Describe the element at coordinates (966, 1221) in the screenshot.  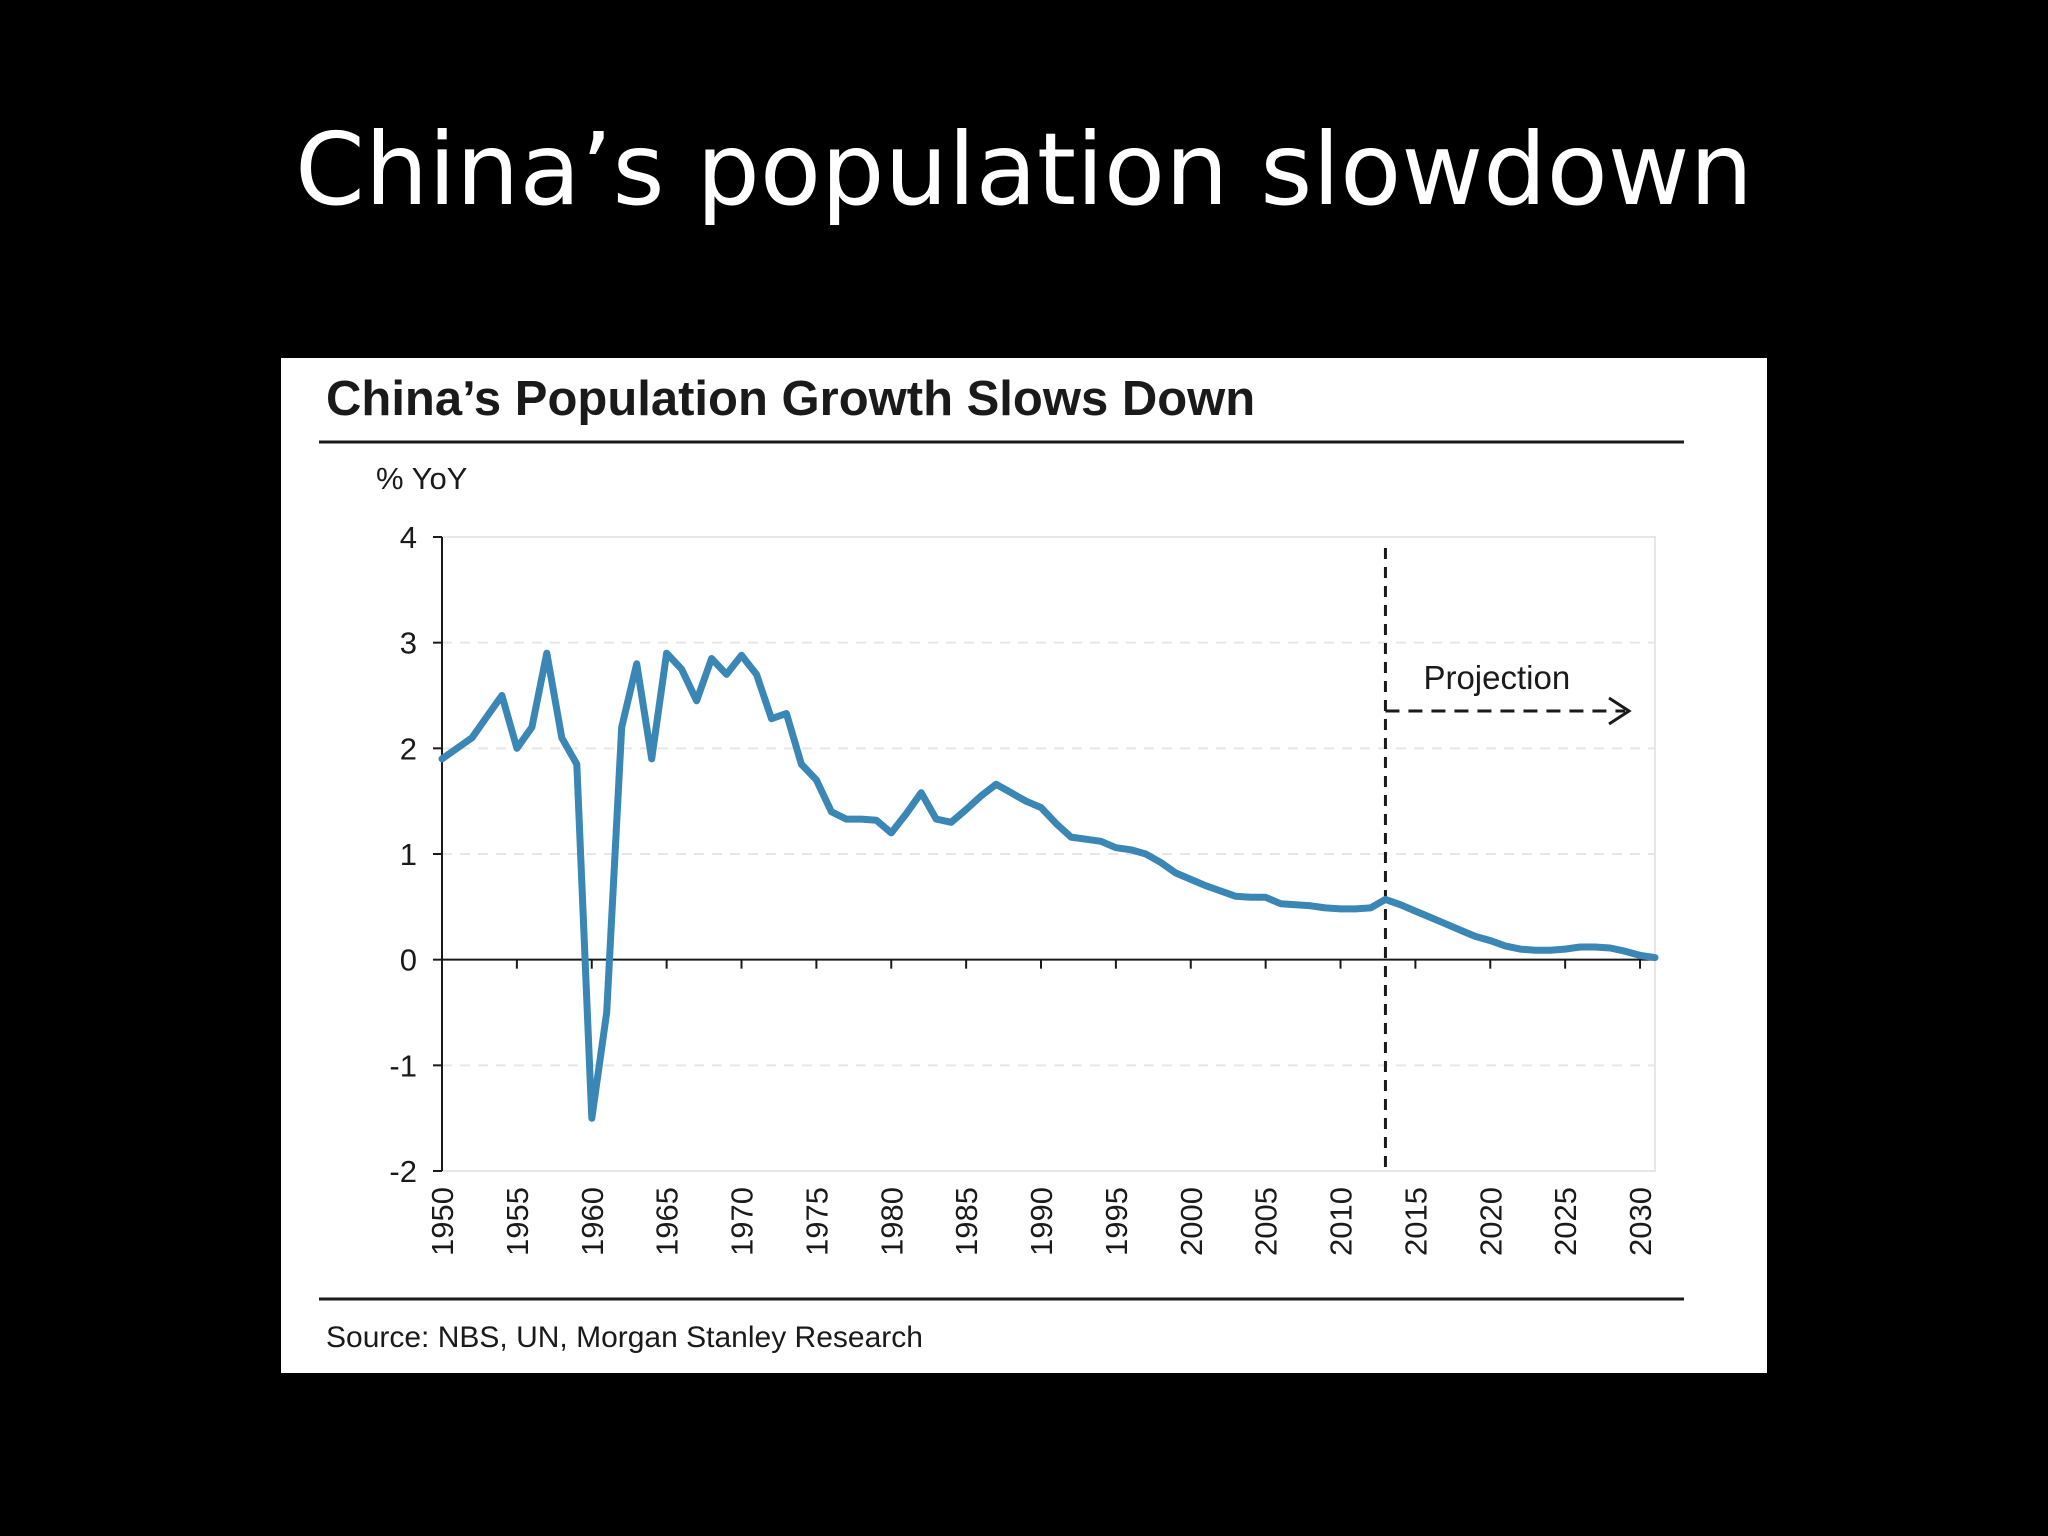
I see `x-tick-label: 1985` at that location.